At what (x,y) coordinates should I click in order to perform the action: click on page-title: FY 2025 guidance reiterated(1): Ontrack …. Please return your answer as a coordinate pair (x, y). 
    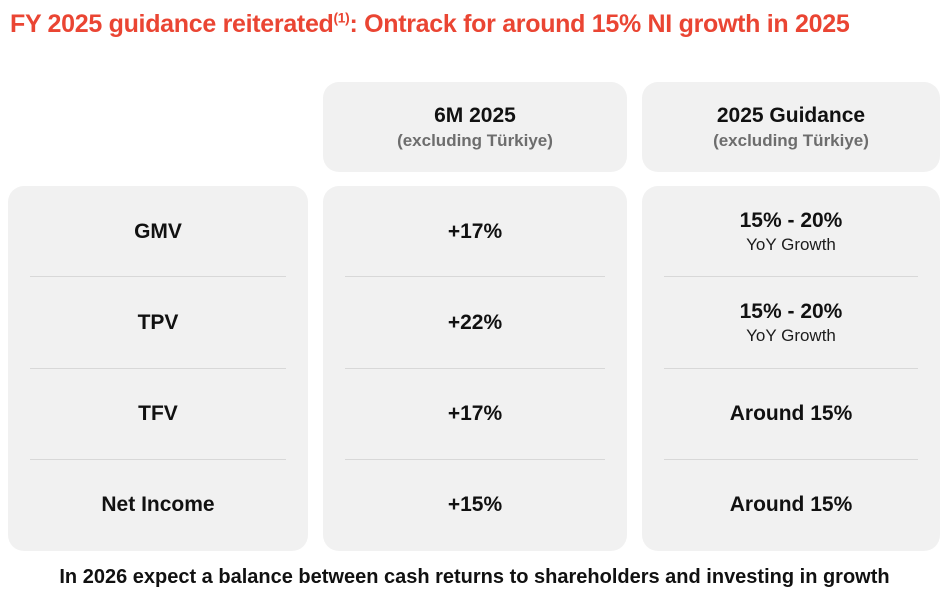
    Looking at the image, I should click on (476, 24).